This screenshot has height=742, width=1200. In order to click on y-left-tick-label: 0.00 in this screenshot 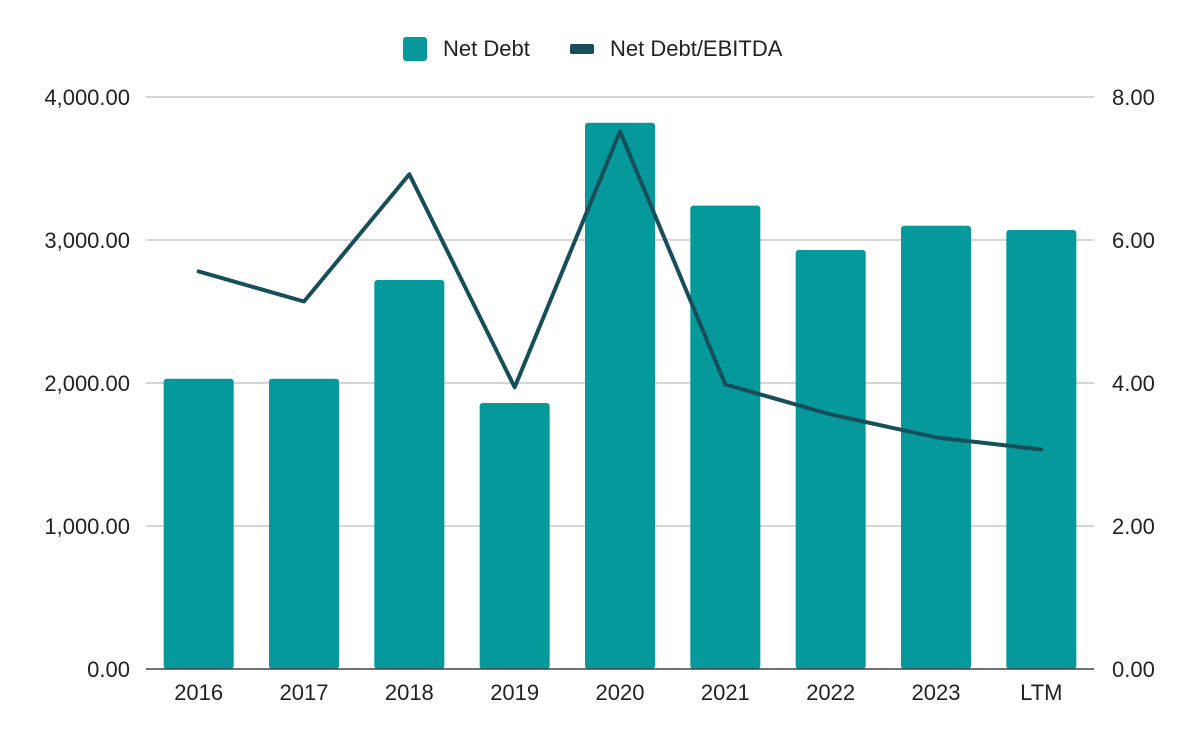, I will do `click(108, 669)`.